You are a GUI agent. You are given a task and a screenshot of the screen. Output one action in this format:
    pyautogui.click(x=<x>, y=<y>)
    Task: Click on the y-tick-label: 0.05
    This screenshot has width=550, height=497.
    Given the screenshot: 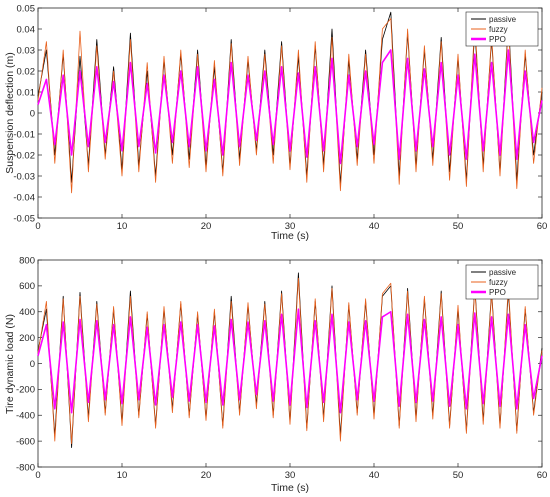 What is the action you would take?
    pyautogui.click(x=26, y=8)
    